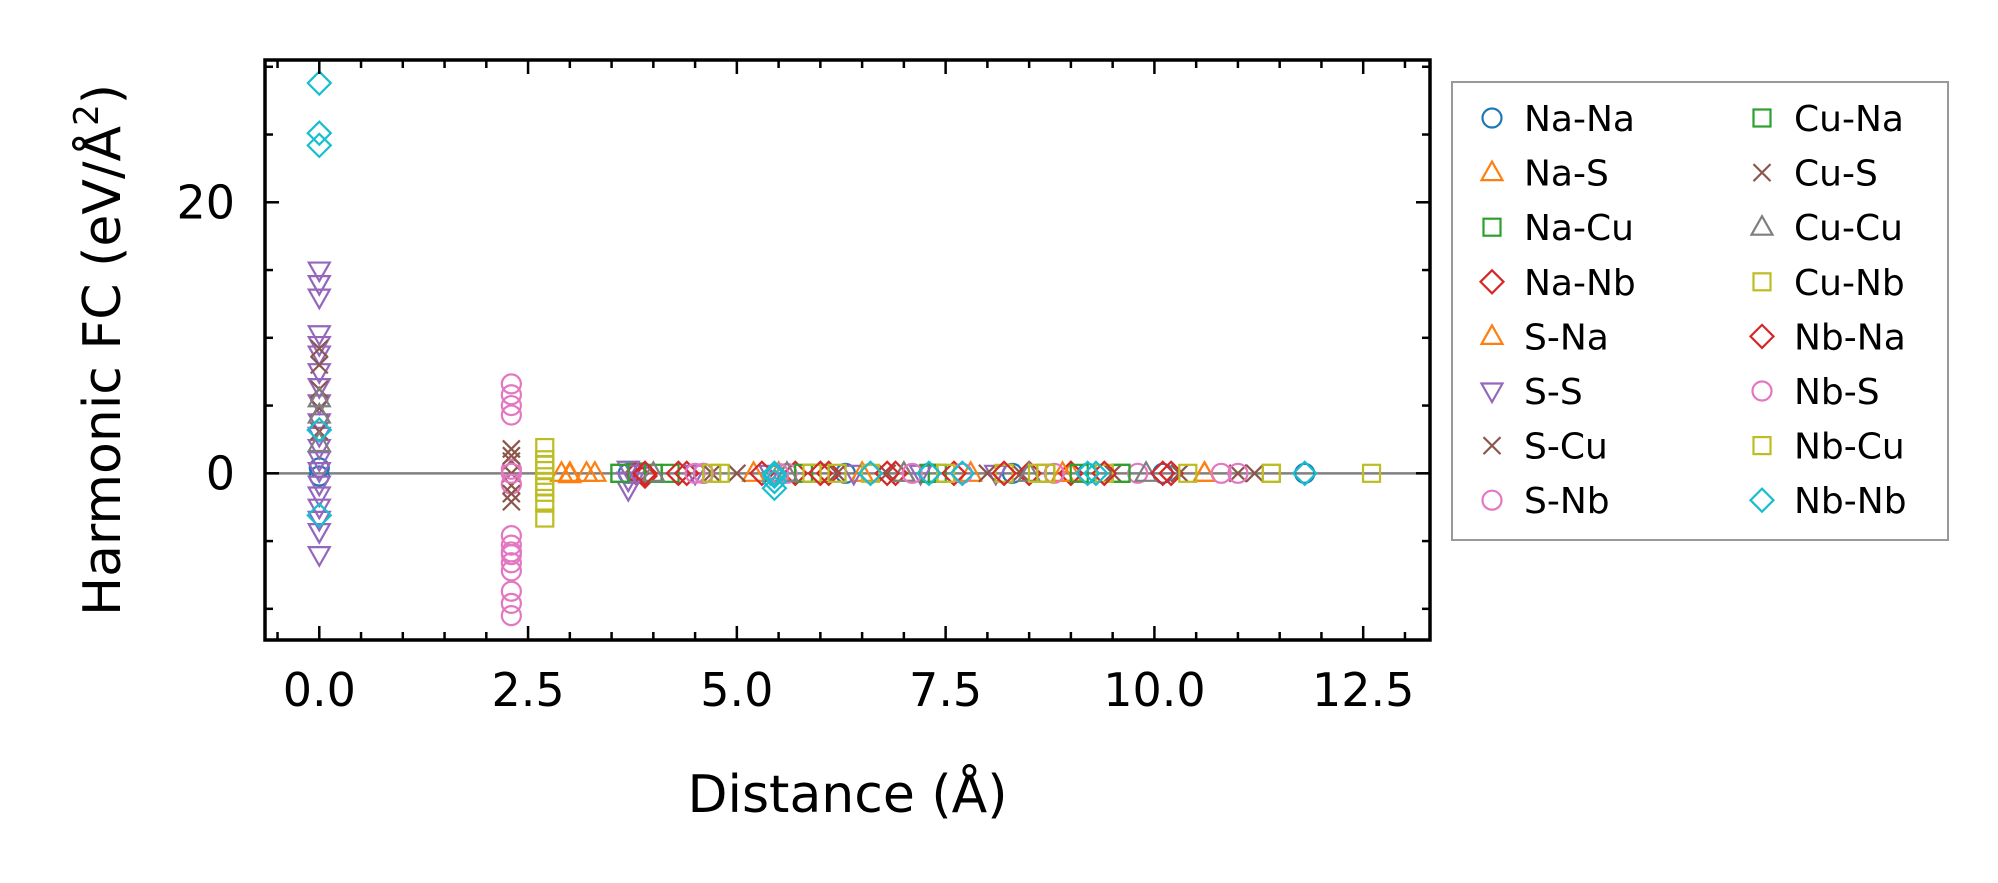 The height and width of the screenshot is (883, 1998). I want to click on legend-item: Na-Na, so click(1558, 119).